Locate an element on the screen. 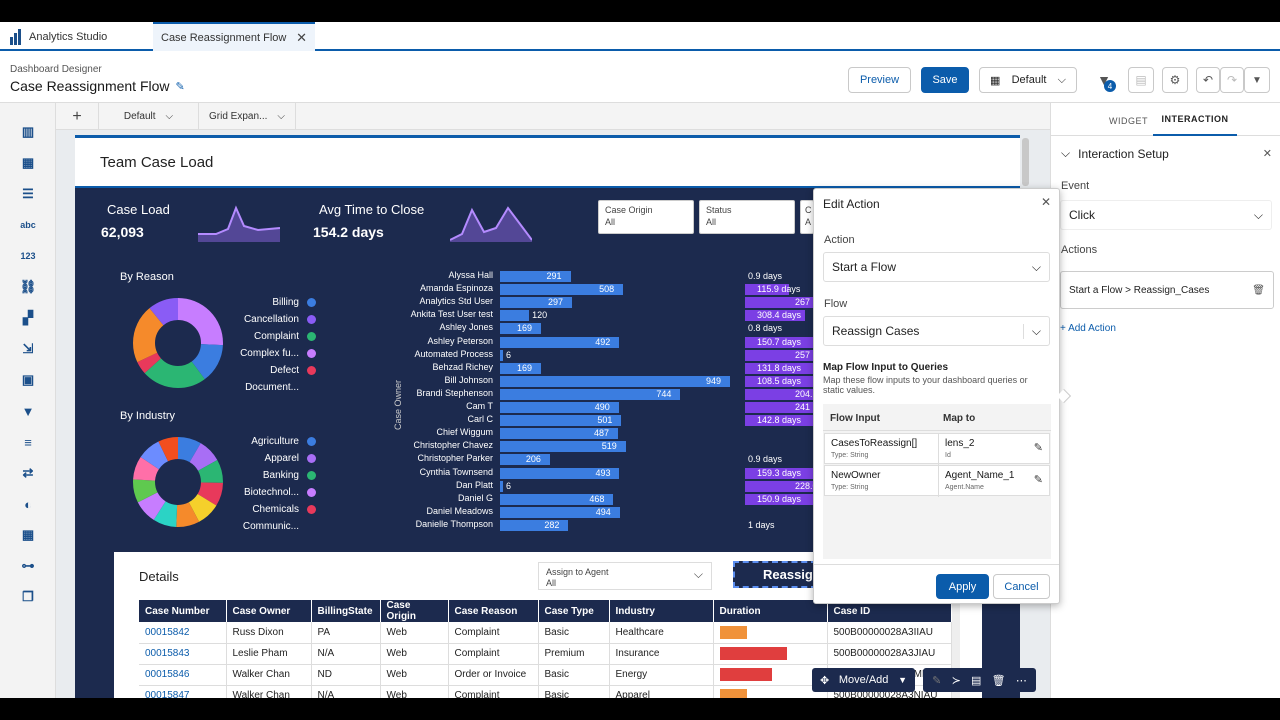 The image size is (1280, 720). reason-donut-chart is located at coordinates (178, 343).